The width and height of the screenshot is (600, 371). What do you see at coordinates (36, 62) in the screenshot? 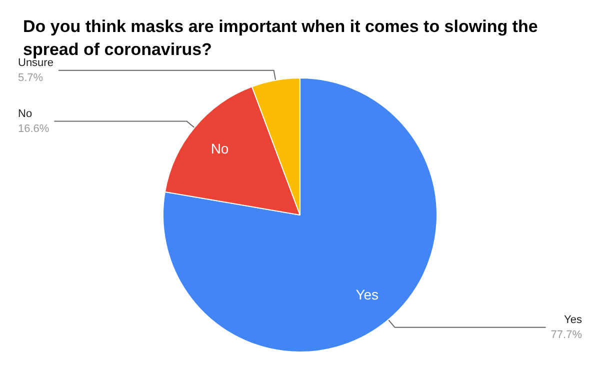
I see `slice-label: Unsure` at bounding box center [36, 62].